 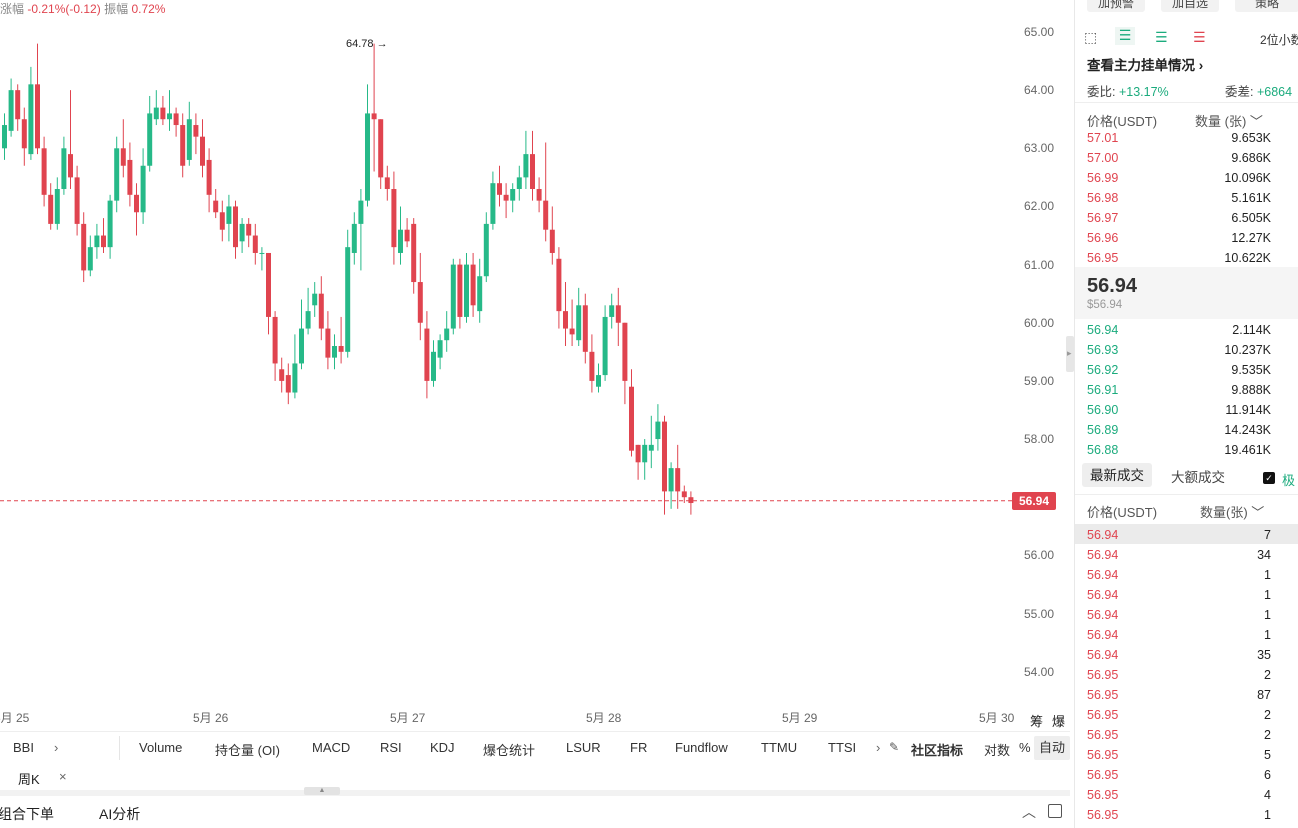 I want to click on panel-collapse-handle: ▸, so click(x=1070, y=354).